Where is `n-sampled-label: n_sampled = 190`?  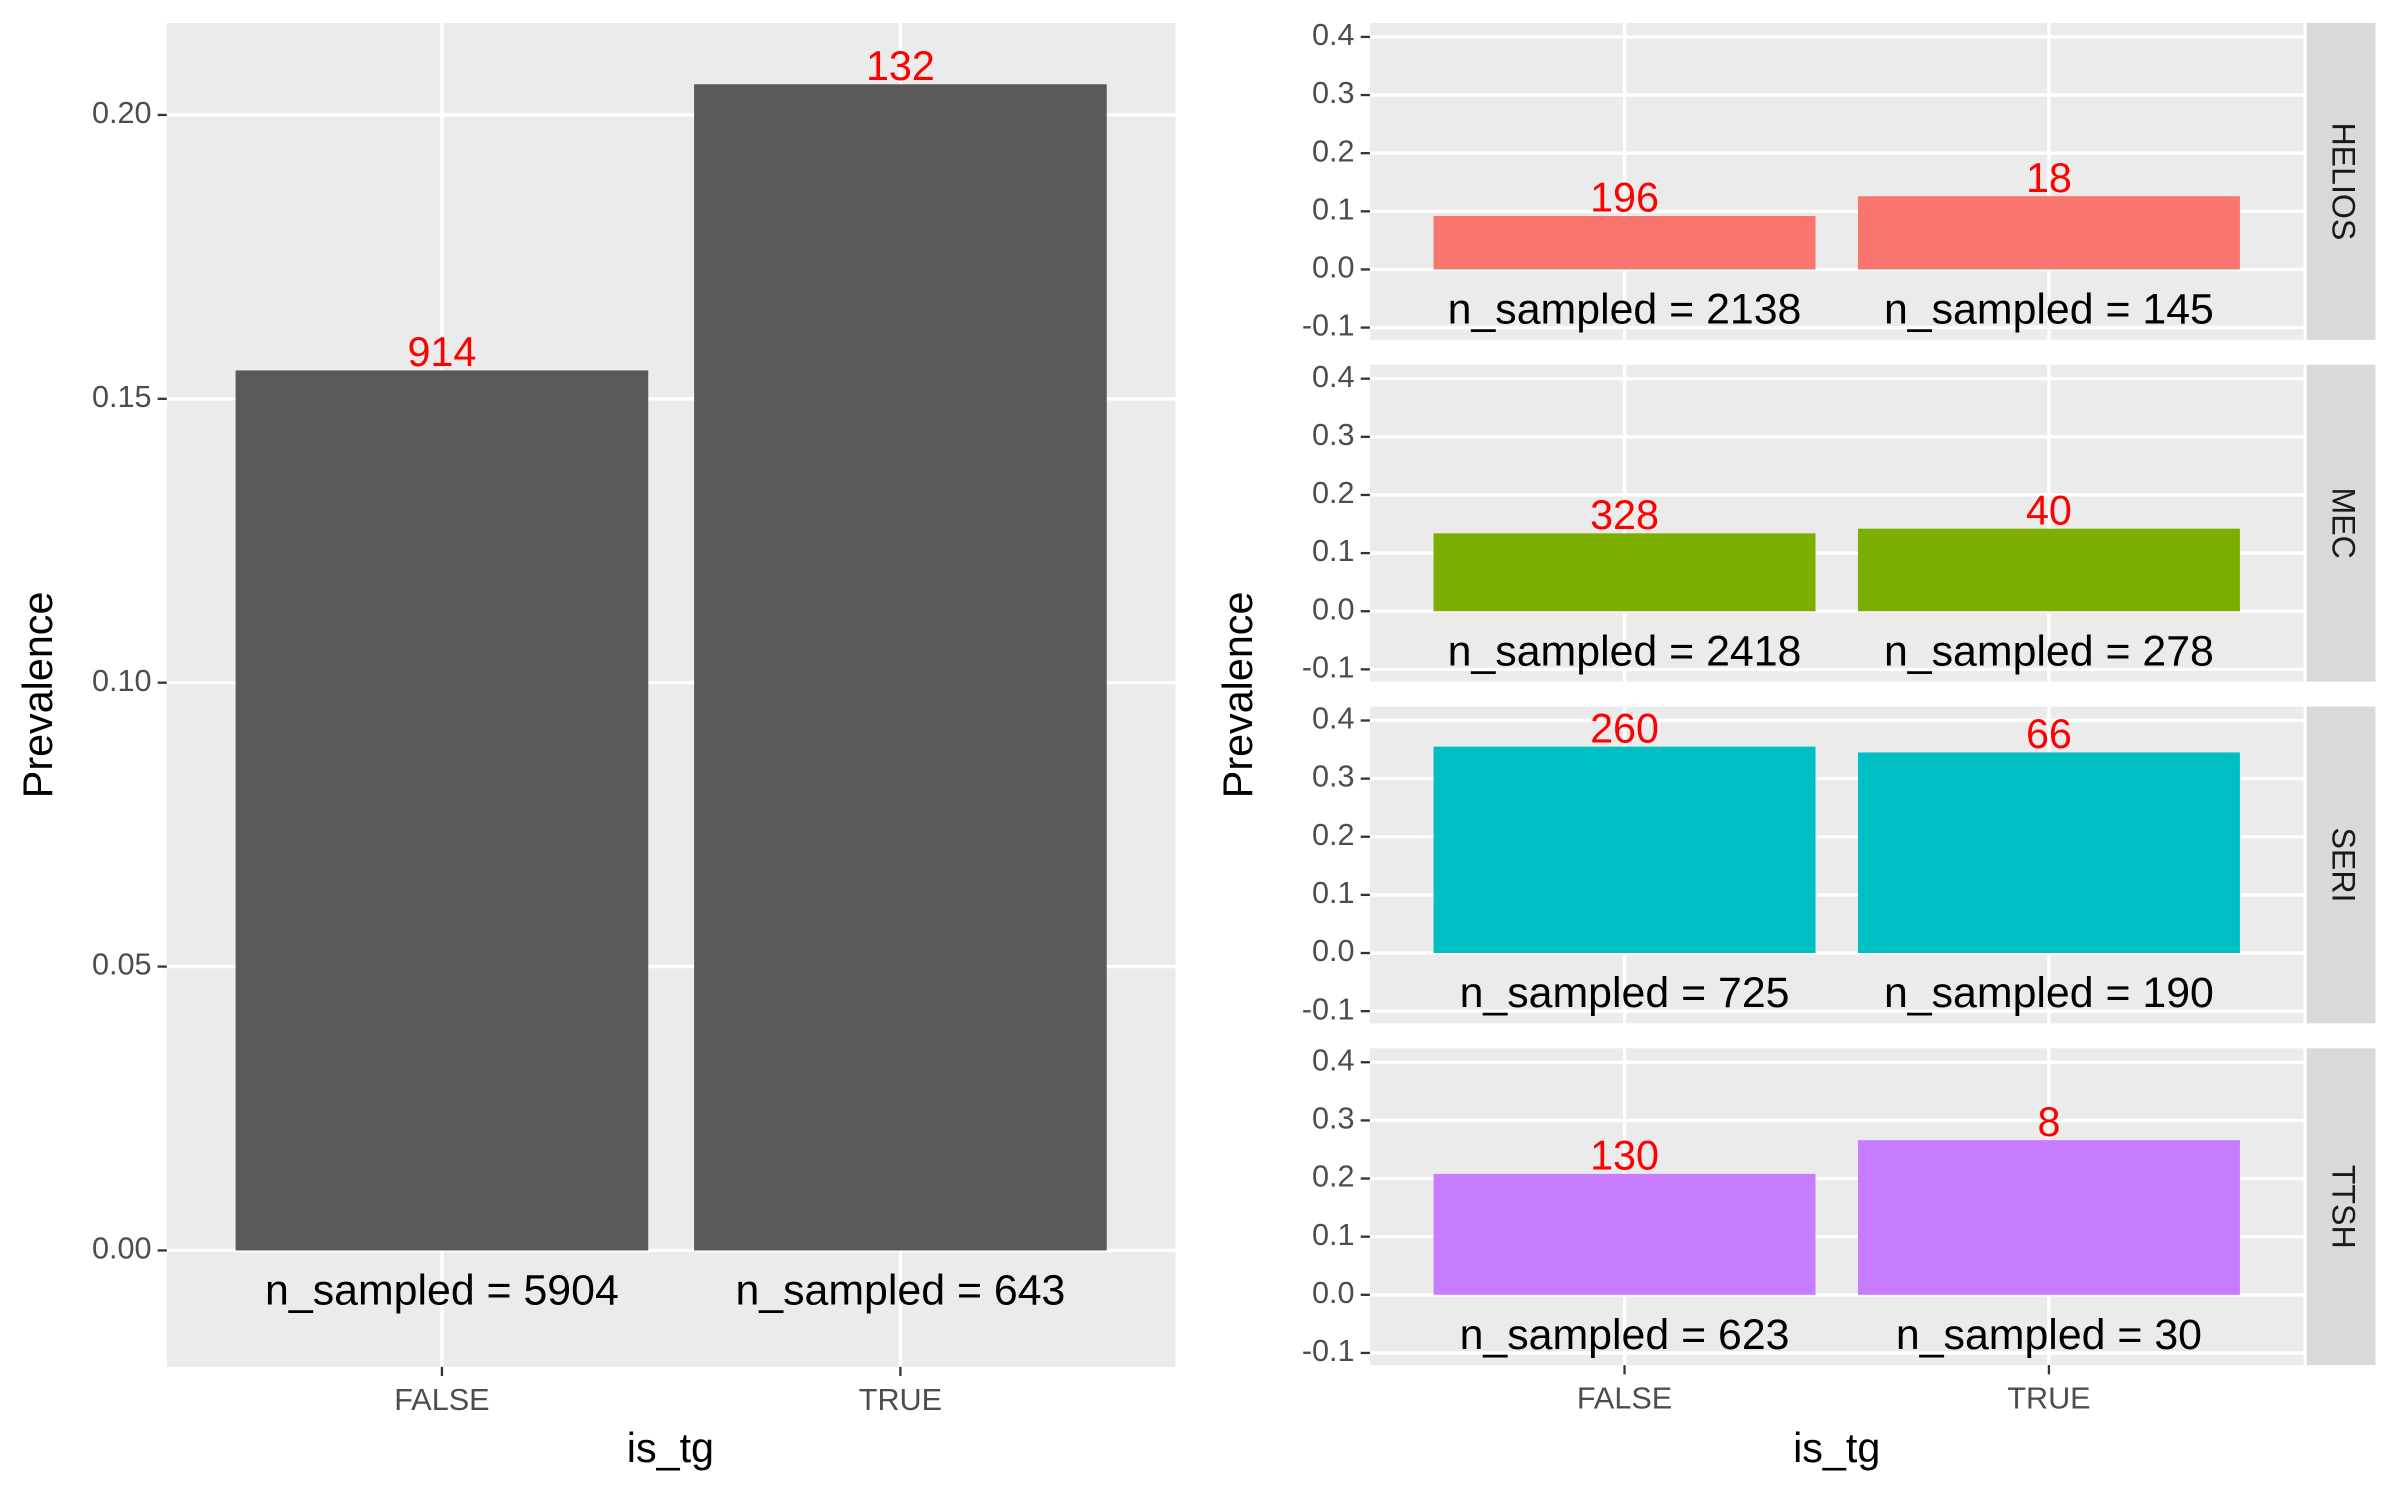 n-sampled-label: n_sampled = 190 is located at coordinates (2049, 993).